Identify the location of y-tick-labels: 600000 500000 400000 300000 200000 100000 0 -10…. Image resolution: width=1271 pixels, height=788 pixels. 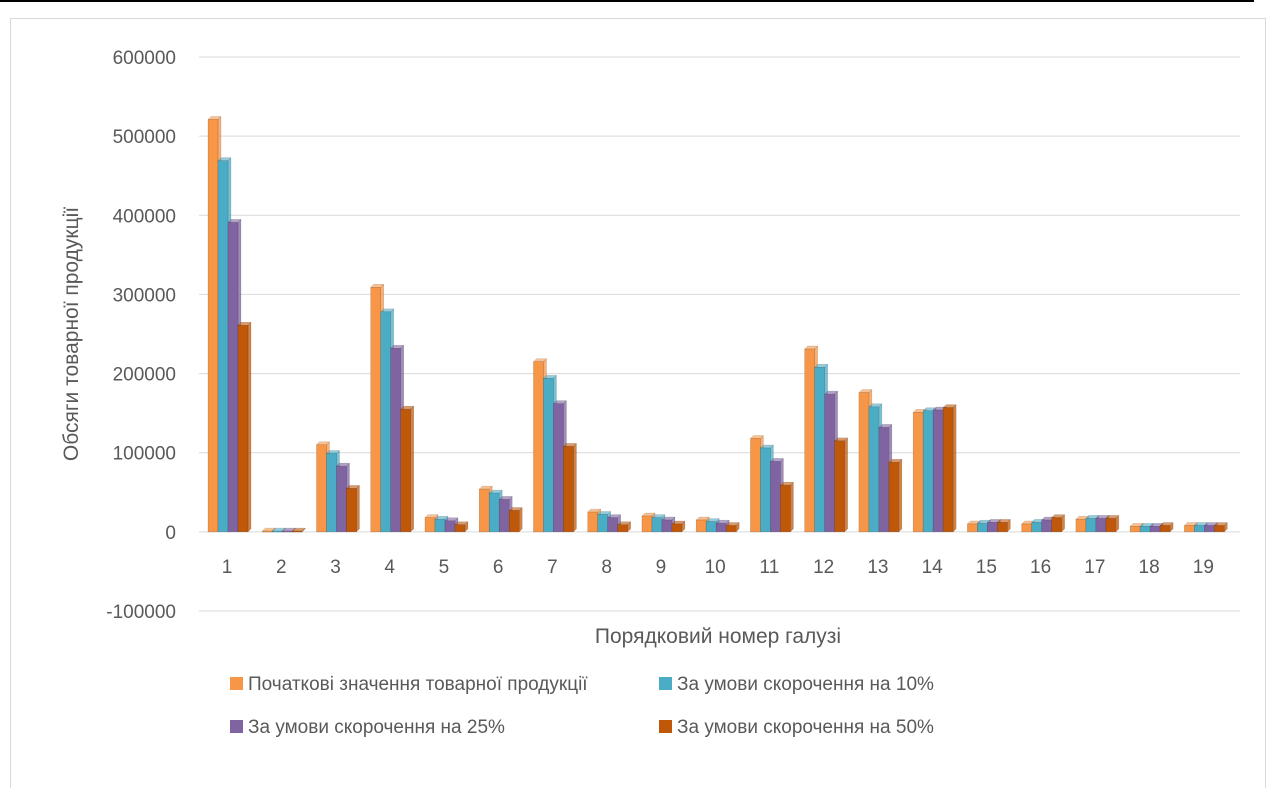
(141, 335).